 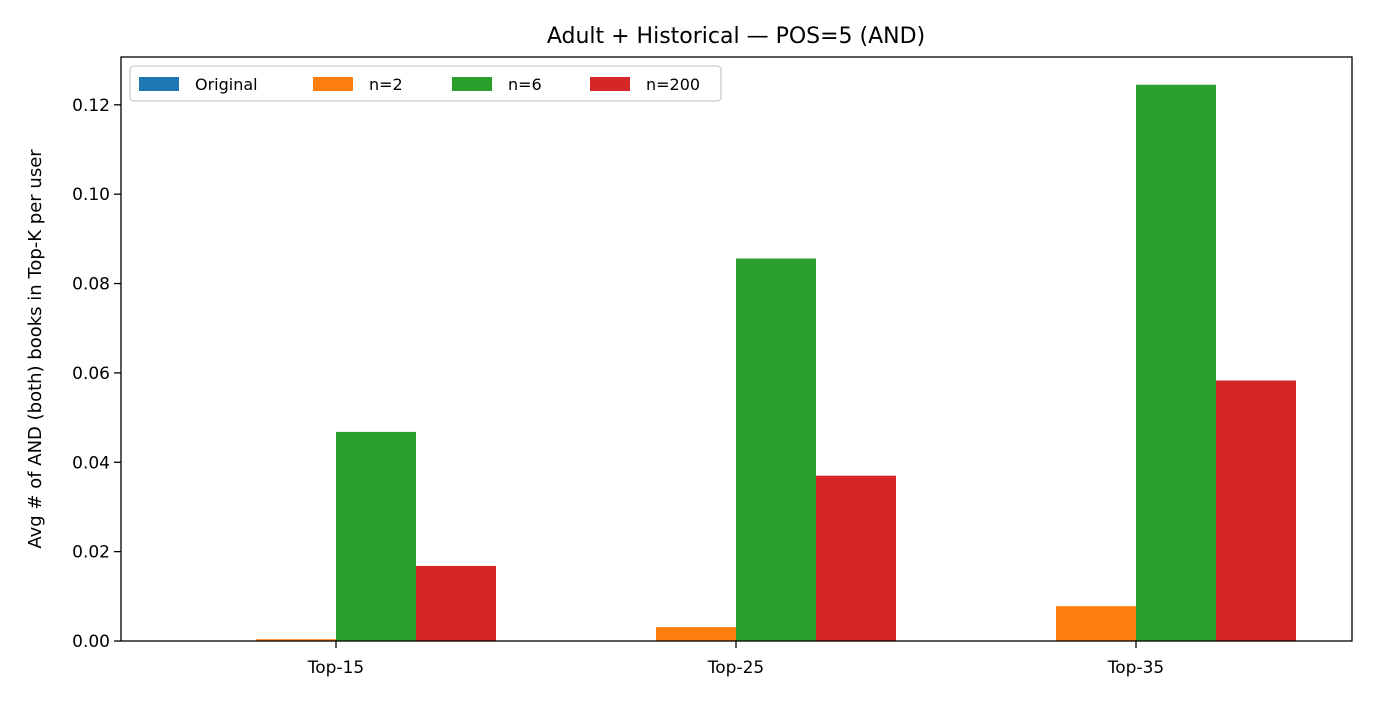 What do you see at coordinates (525, 84) in the screenshot?
I see `legend-label-n-6: n=6` at bounding box center [525, 84].